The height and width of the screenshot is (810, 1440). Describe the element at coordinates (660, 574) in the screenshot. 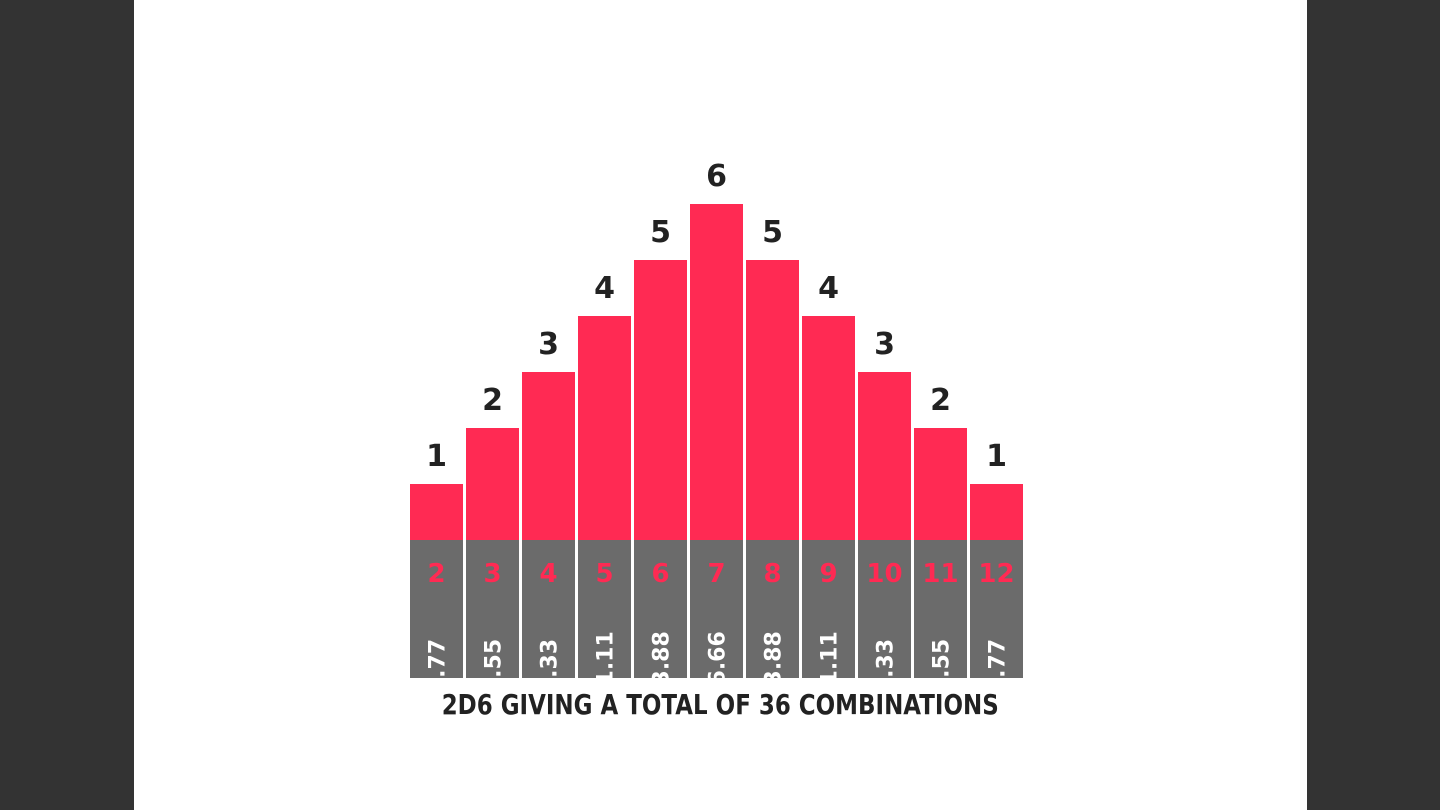

I see `sum-label: 6` at that location.